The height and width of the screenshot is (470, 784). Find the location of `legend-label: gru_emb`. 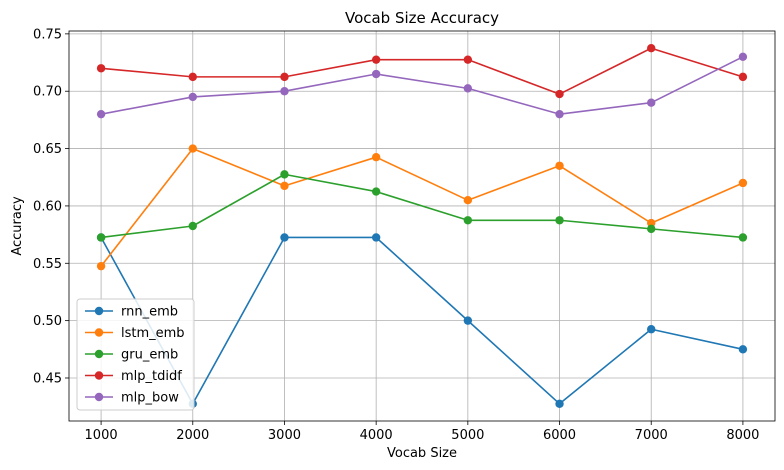

legend-label: gru_emb is located at coordinates (149, 355).